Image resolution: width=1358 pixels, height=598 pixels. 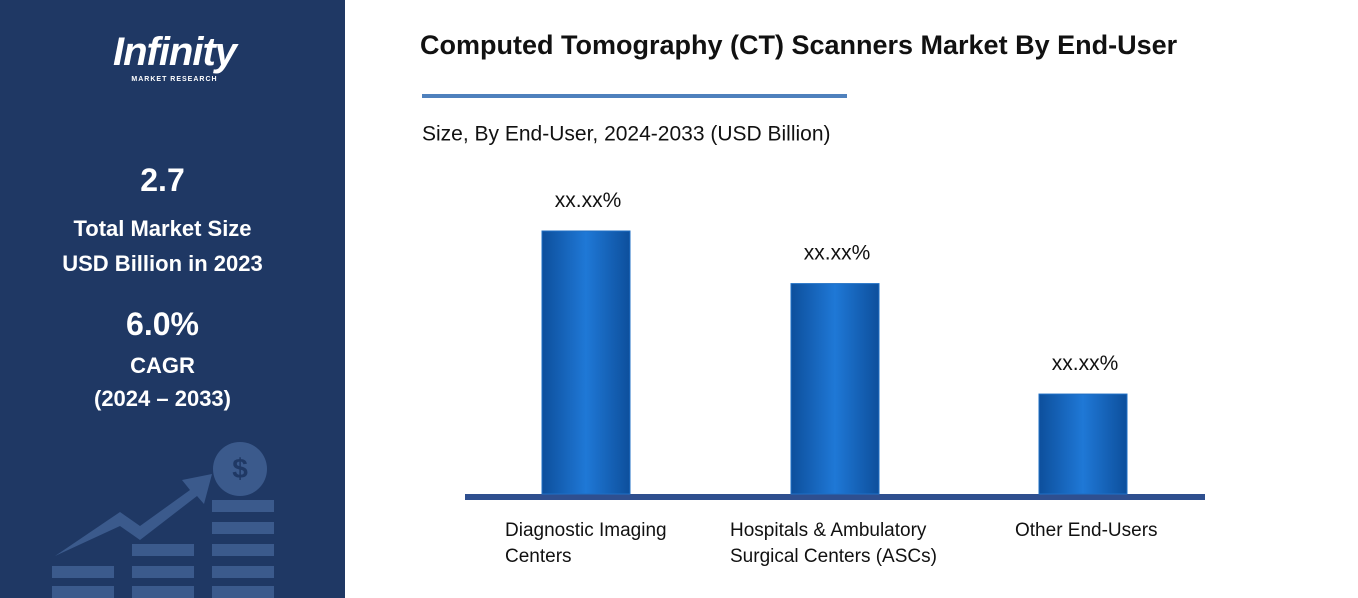 I want to click on title-underline, so click(x=634, y=96).